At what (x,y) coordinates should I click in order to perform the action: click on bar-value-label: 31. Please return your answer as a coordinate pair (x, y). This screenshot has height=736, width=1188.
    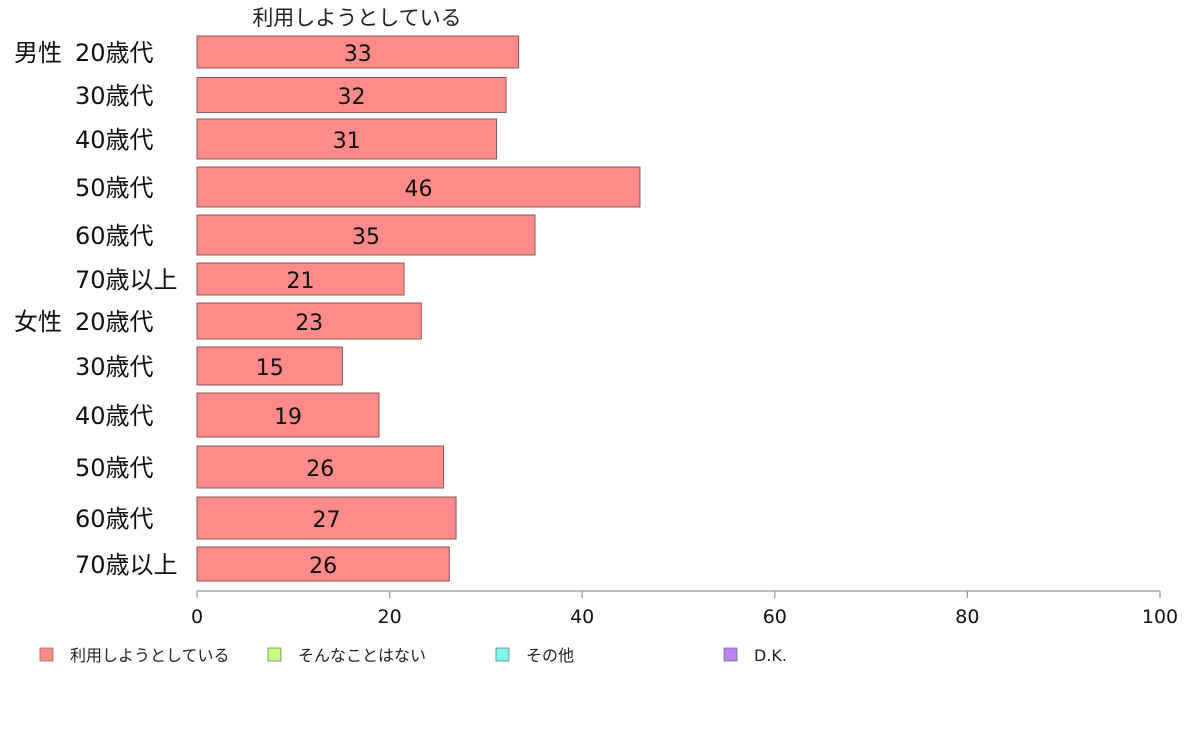
    Looking at the image, I should click on (347, 141).